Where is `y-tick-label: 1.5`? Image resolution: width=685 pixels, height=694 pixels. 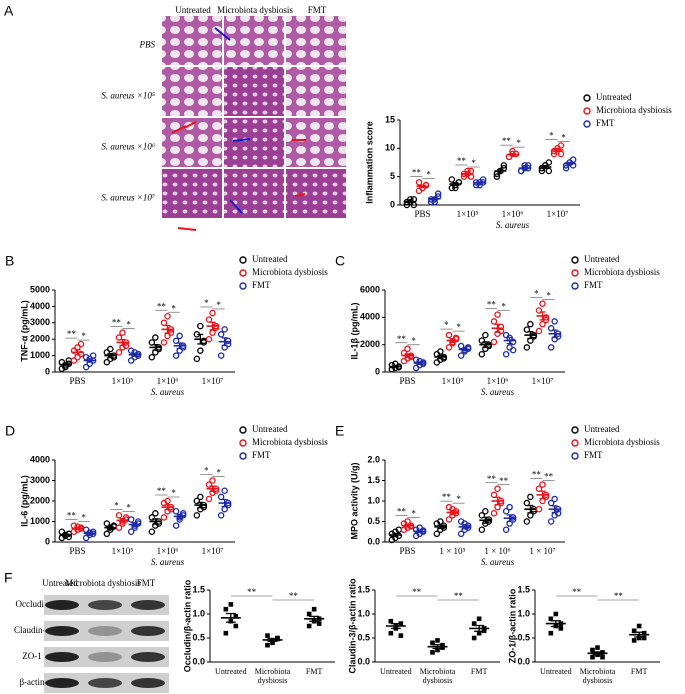 y-tick-label: 1.5 is located at coordinates (198, 589).